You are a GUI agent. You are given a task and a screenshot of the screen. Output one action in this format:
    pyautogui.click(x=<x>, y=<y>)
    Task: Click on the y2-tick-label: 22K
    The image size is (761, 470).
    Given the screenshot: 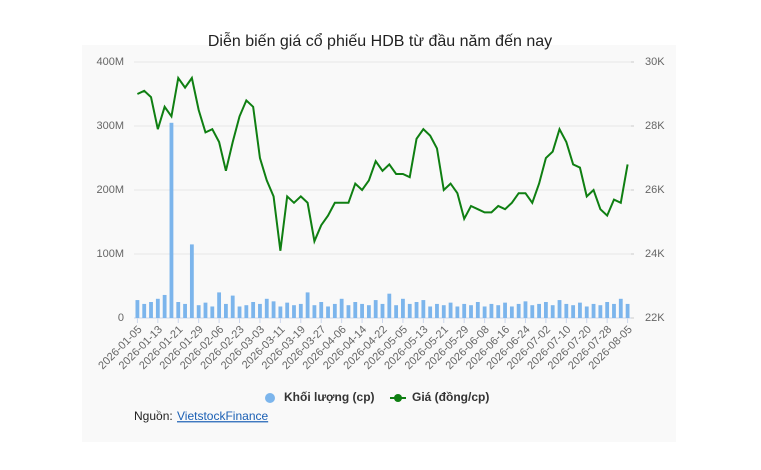 What is the action you would take?
    pyautogui.click(x=655, y=318)
    